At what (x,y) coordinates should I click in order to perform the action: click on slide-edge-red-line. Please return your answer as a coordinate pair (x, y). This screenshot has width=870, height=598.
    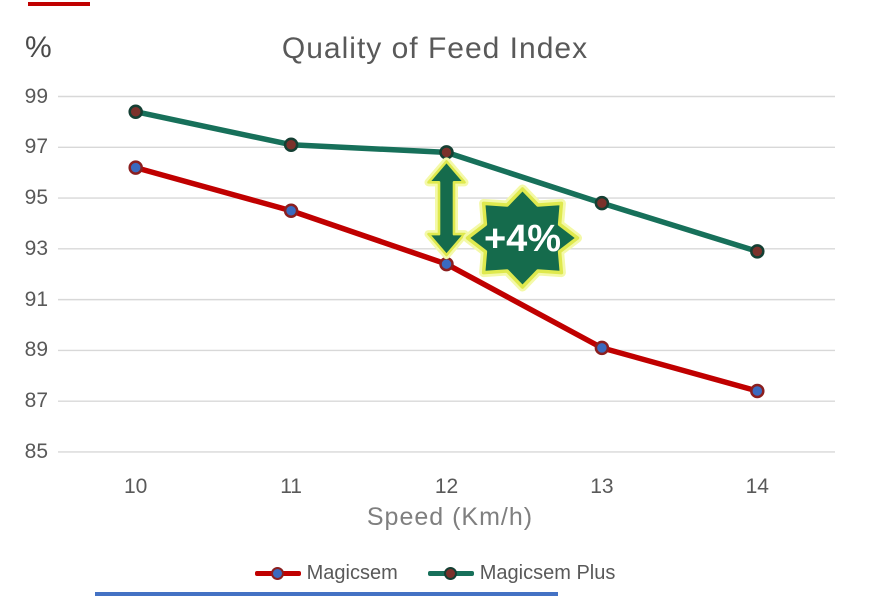
    Looking at the image, I should click on (59, 4).